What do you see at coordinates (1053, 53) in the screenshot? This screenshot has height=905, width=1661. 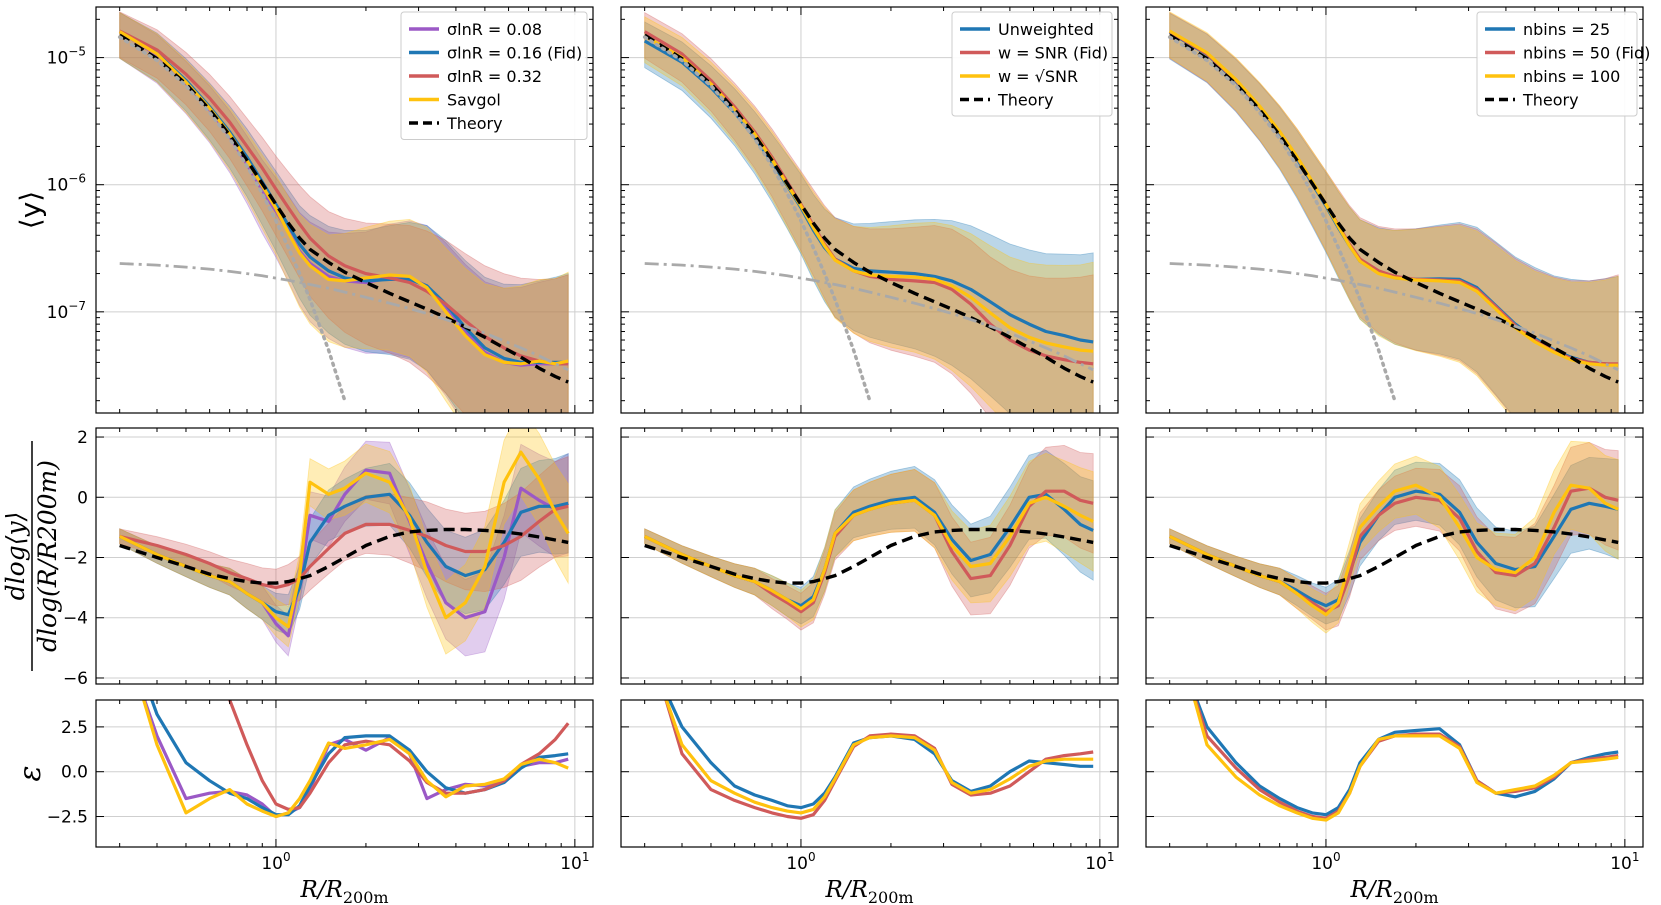 I see `legend-label: w = SNR (Fid)` at bounding box center [1053, 53].